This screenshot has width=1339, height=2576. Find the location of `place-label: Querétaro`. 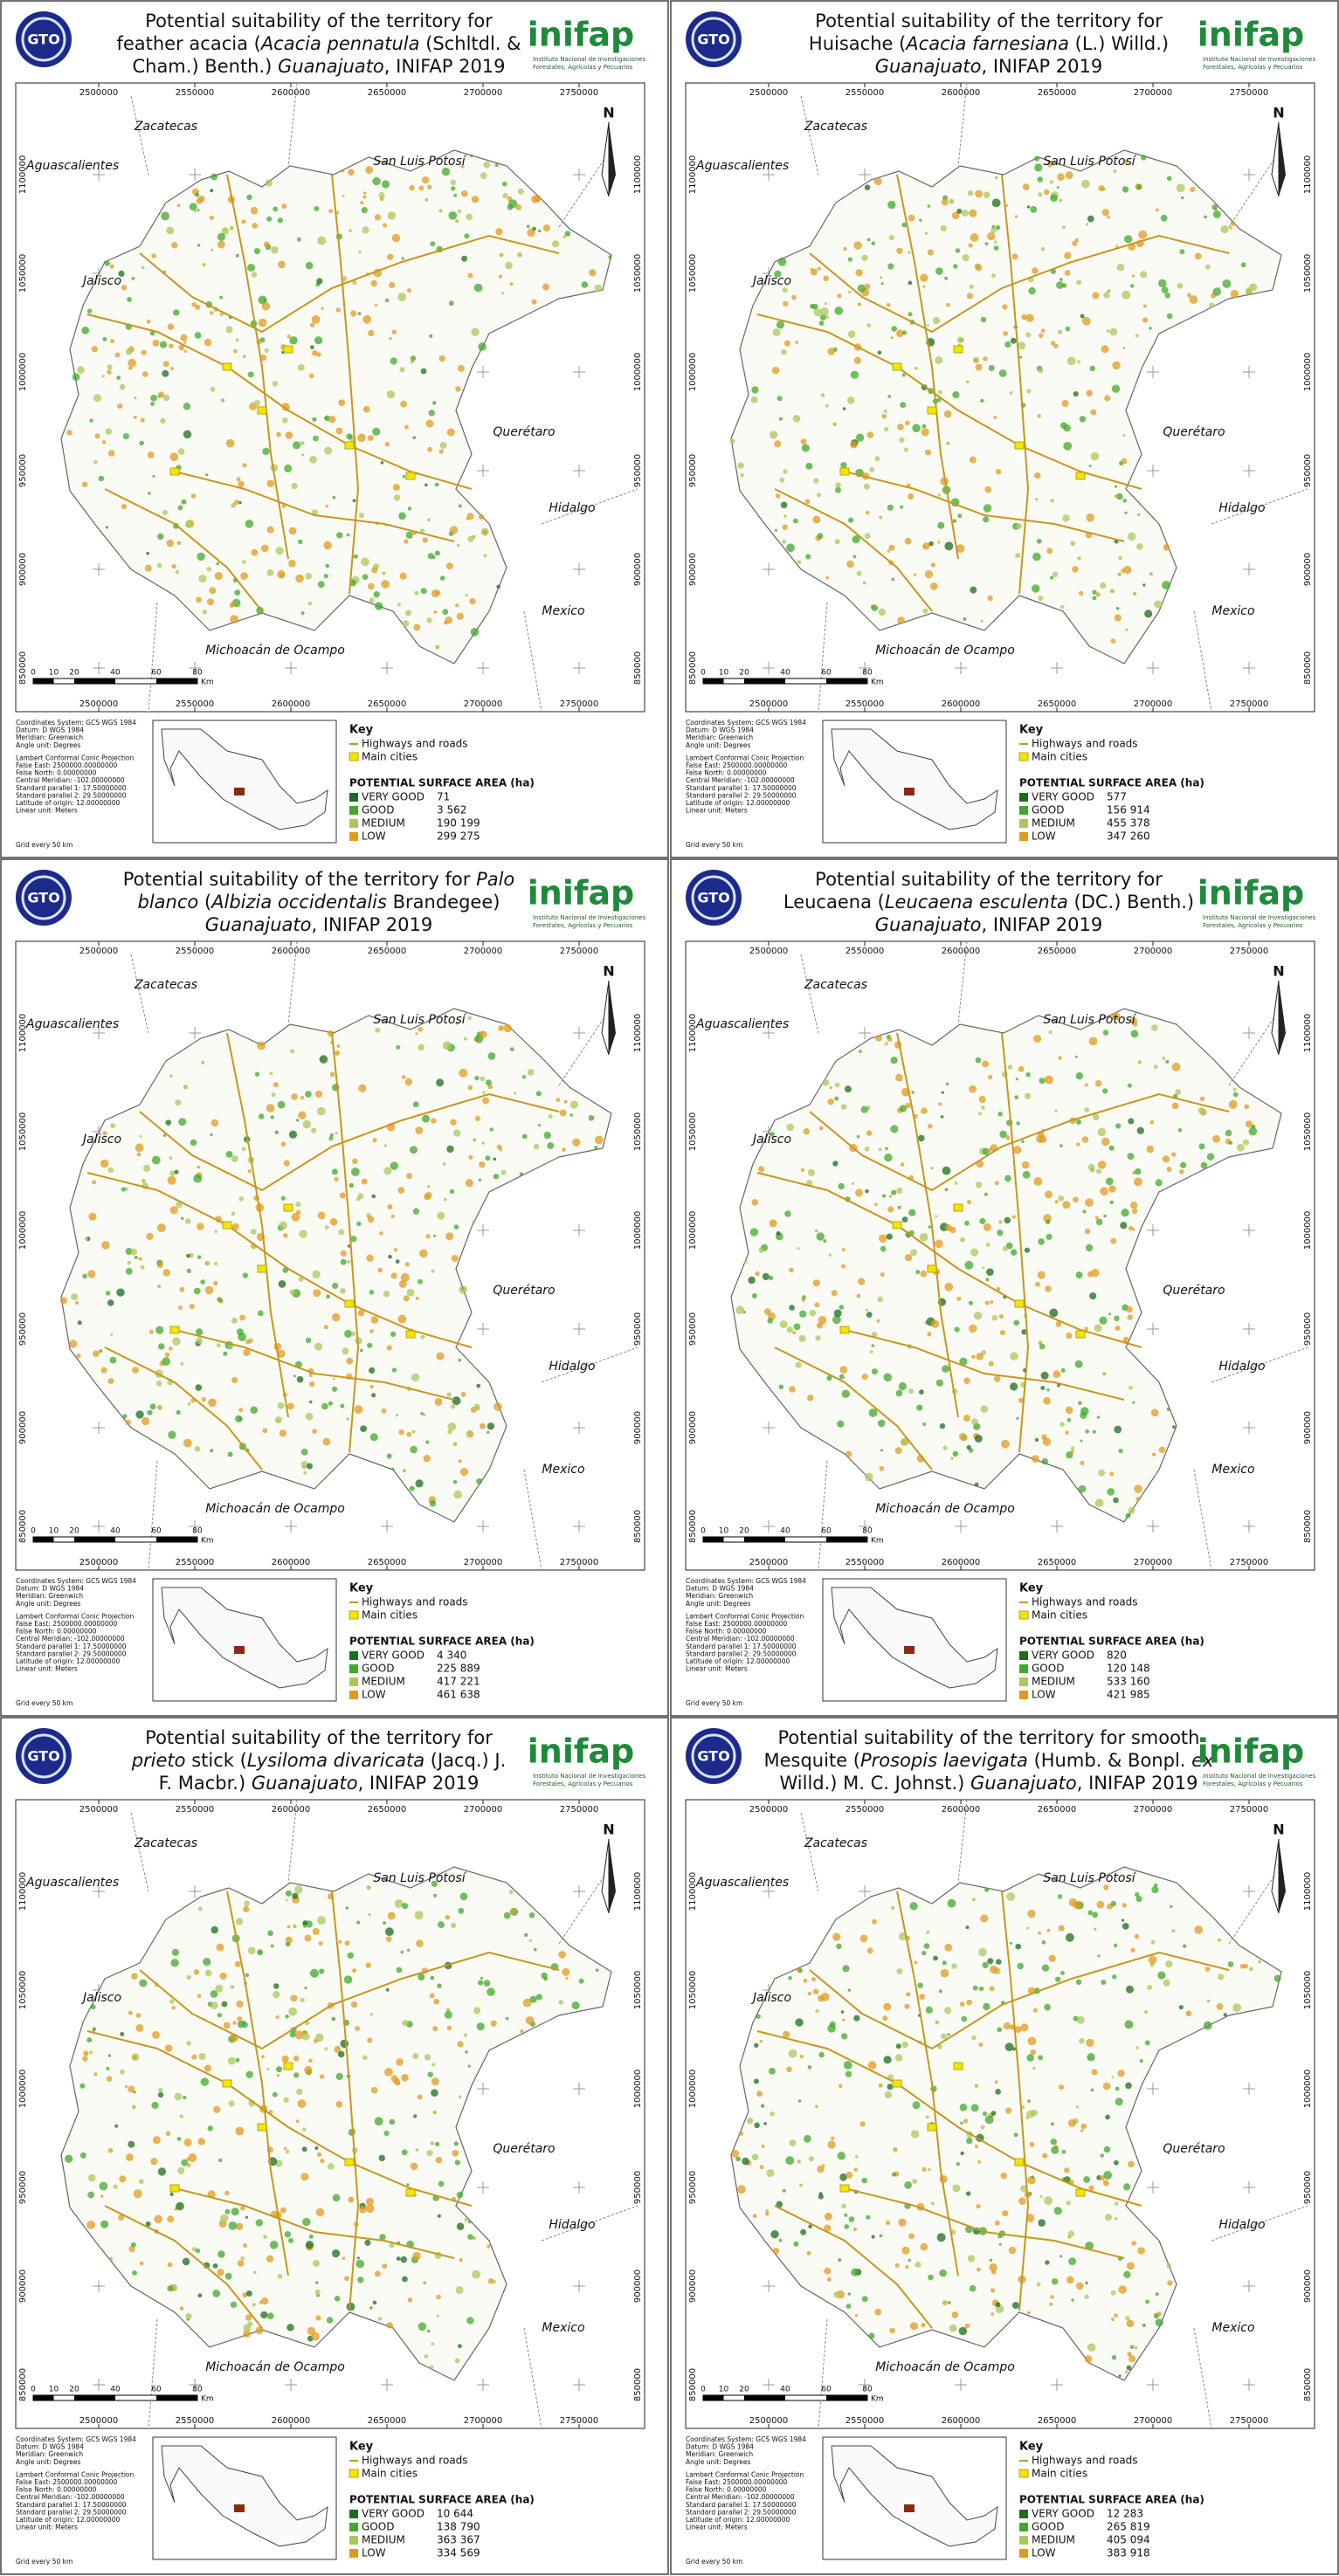

place-label: Querétaro is located at coordinates (524, 1291).